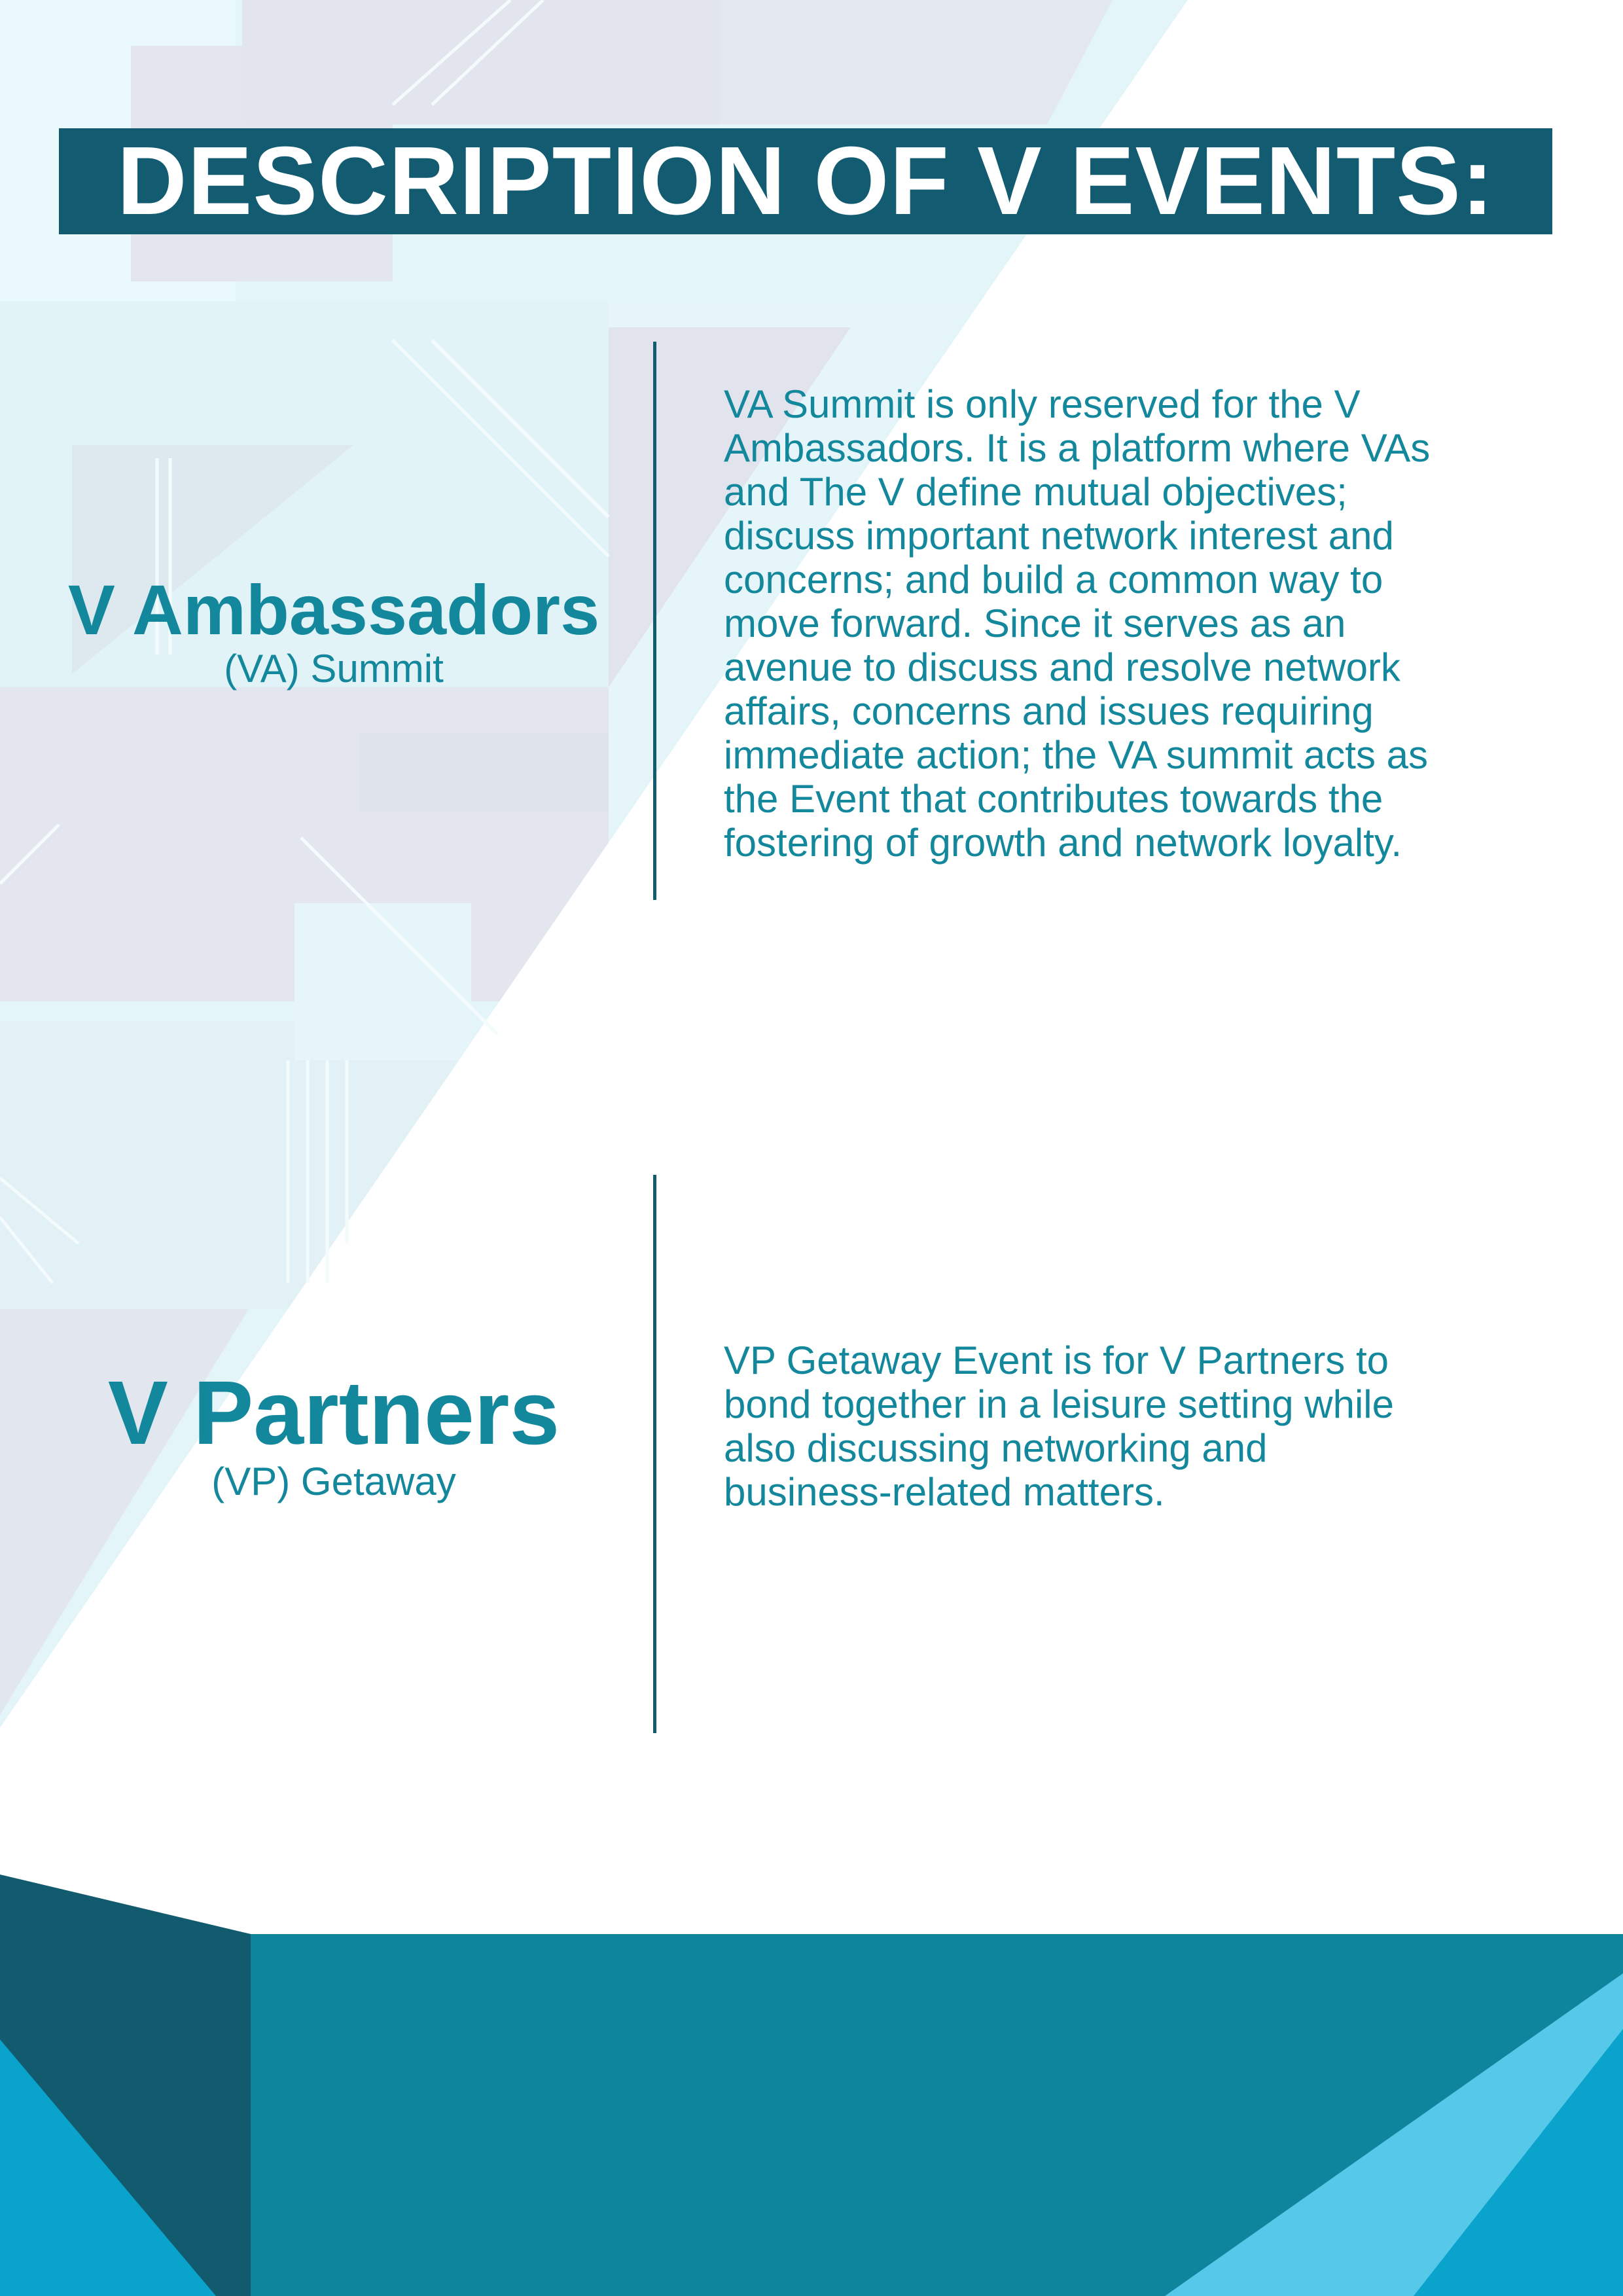  What do you see at coordinates (944, 1492) in the screenshot?
I see `description-line: business-related matters.` at bounding box center [944, 1492].